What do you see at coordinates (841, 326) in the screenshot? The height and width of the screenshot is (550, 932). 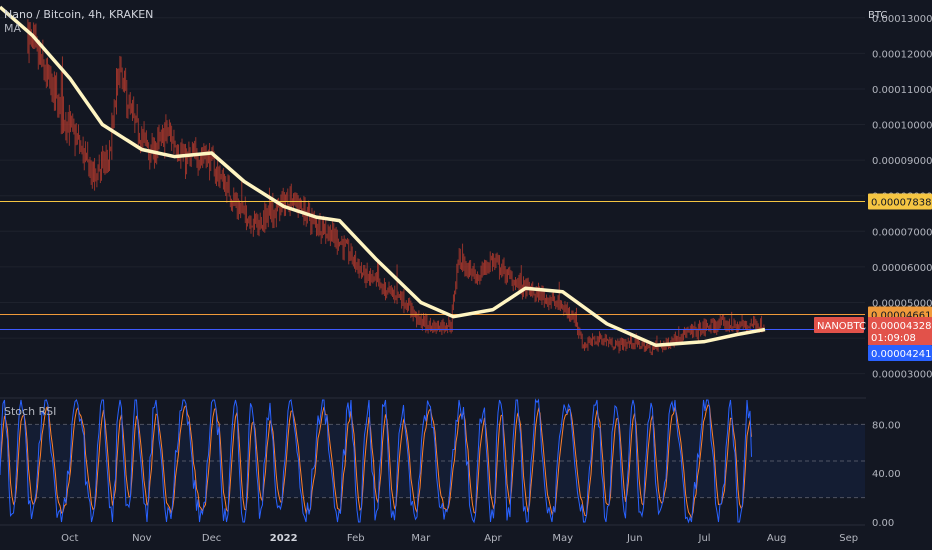 I see `symbol-label: NANOBTC` at bounding box center [841, 326].